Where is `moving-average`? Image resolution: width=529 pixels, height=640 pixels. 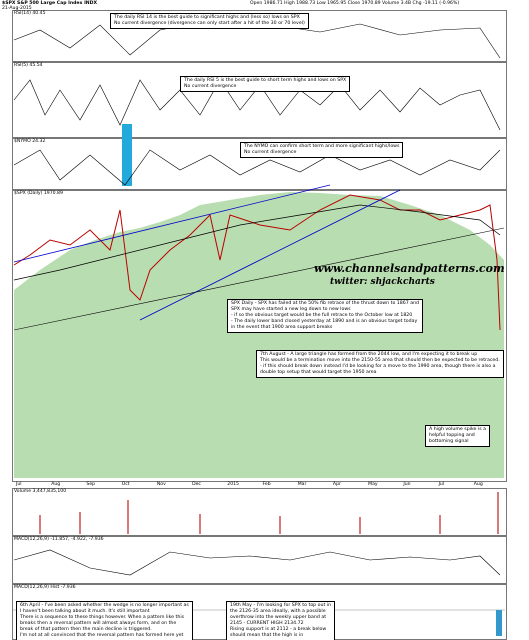 moving-average is located at coordinates (257, 242).